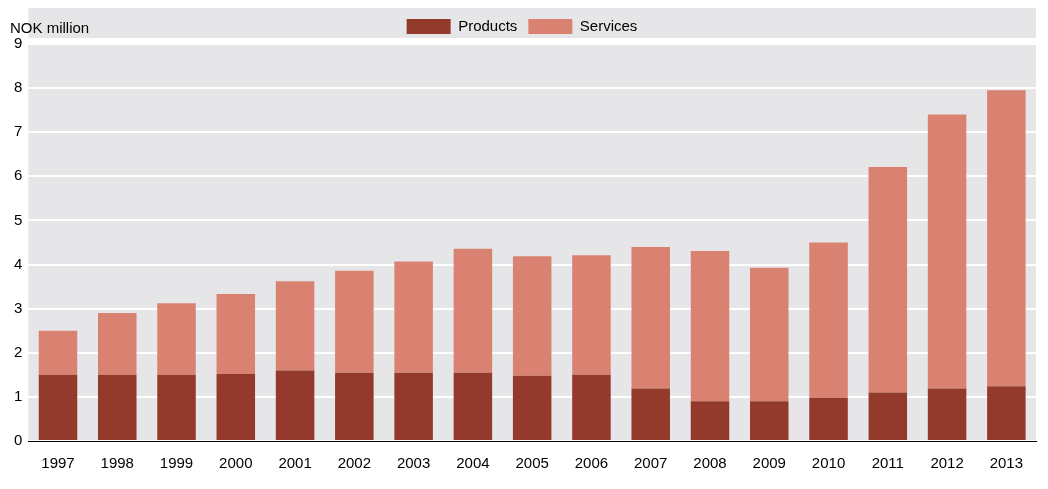 This screenshot has height=489, width=1048. I want to click on y-tick-label: 0, so click(18, 440).